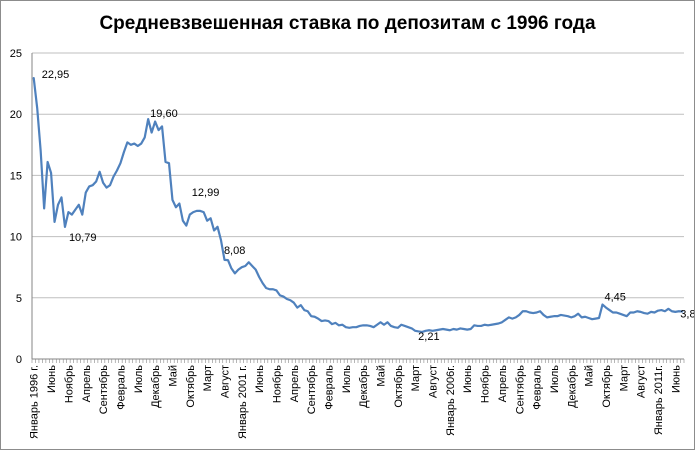  Describe the element at coordinates (156, 386) in the screenshot. I see `x-tick-label: Декабрь` at that location.